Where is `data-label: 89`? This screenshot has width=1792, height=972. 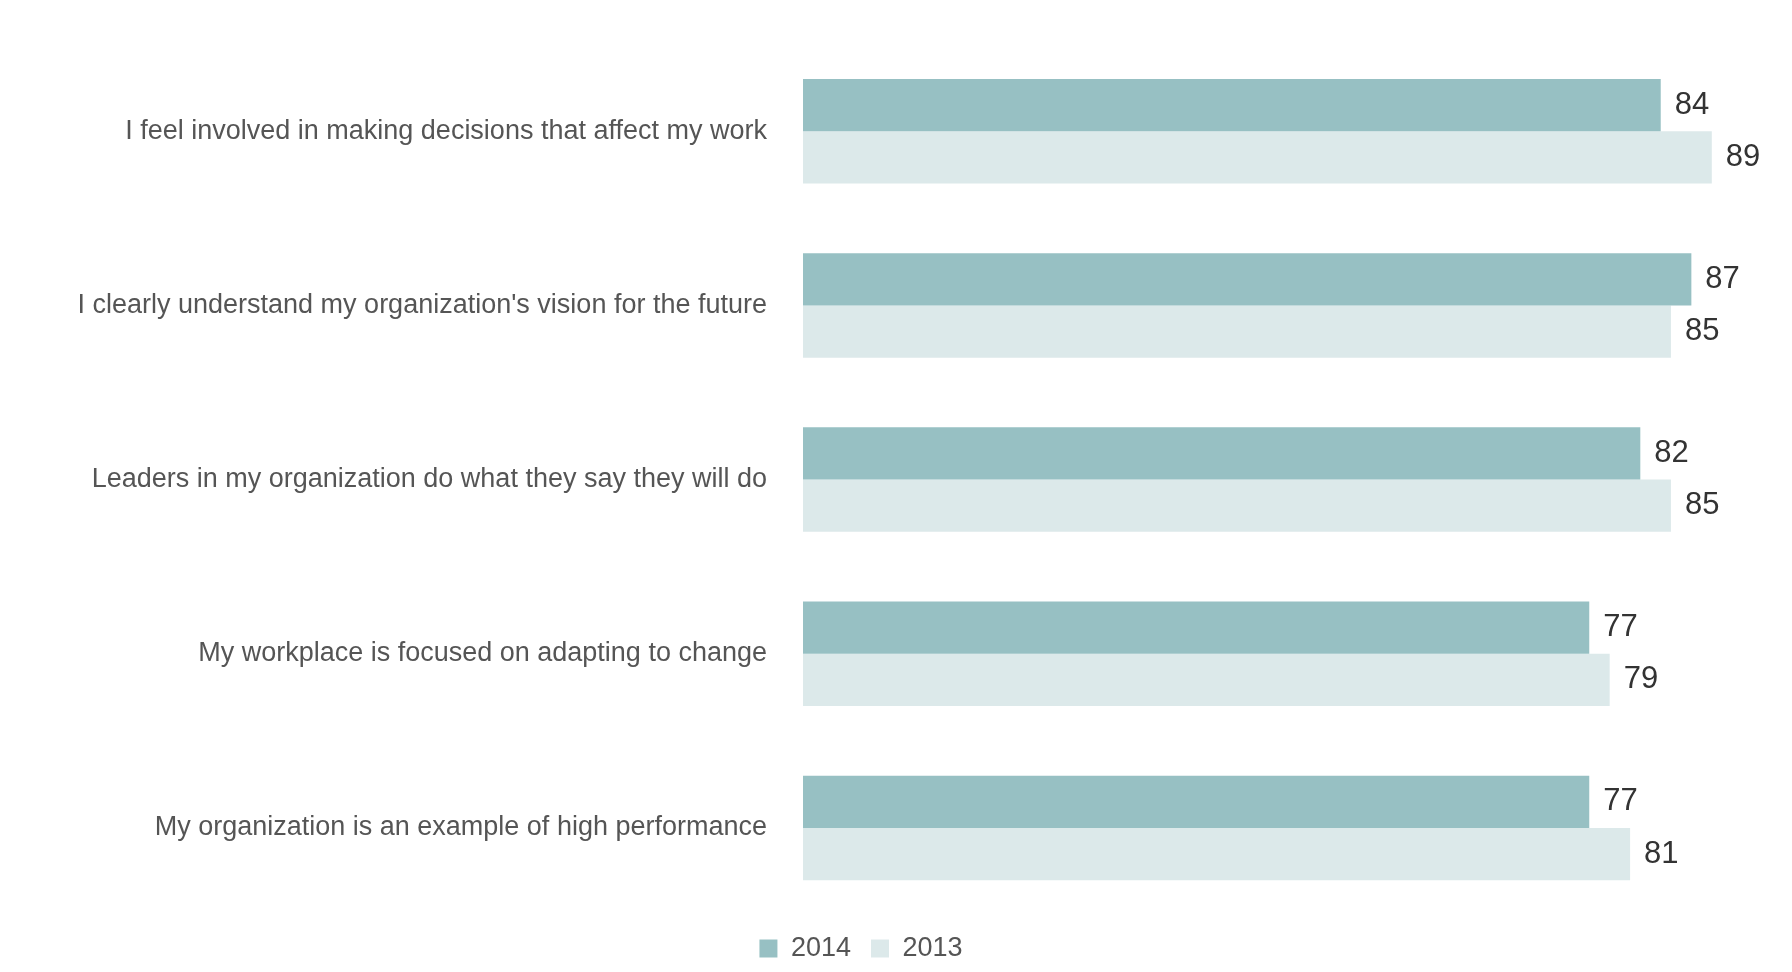
data-label: 89 is located at coordinates (1743, 155).